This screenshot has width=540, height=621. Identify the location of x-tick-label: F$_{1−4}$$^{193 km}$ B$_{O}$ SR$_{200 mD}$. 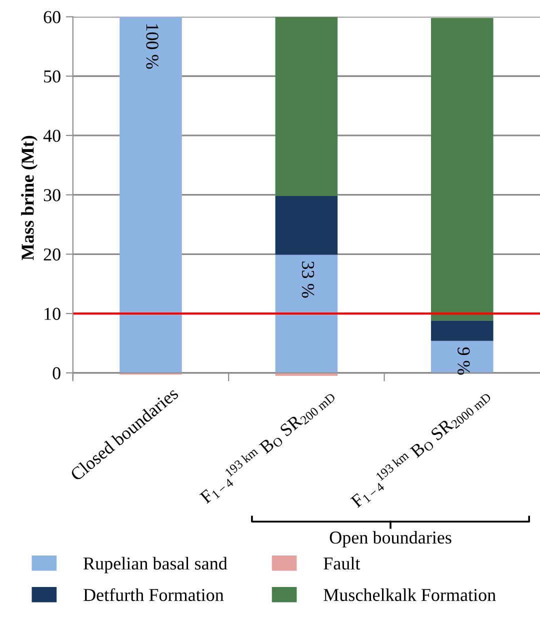
(267, 446).